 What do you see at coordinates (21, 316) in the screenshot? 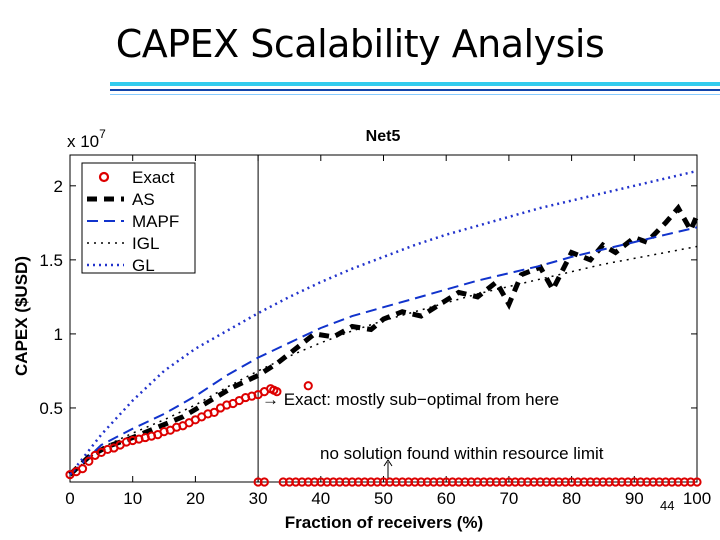
I see `y-axis-label: CAPEX ($USD)` at bounding box center [21, 316].